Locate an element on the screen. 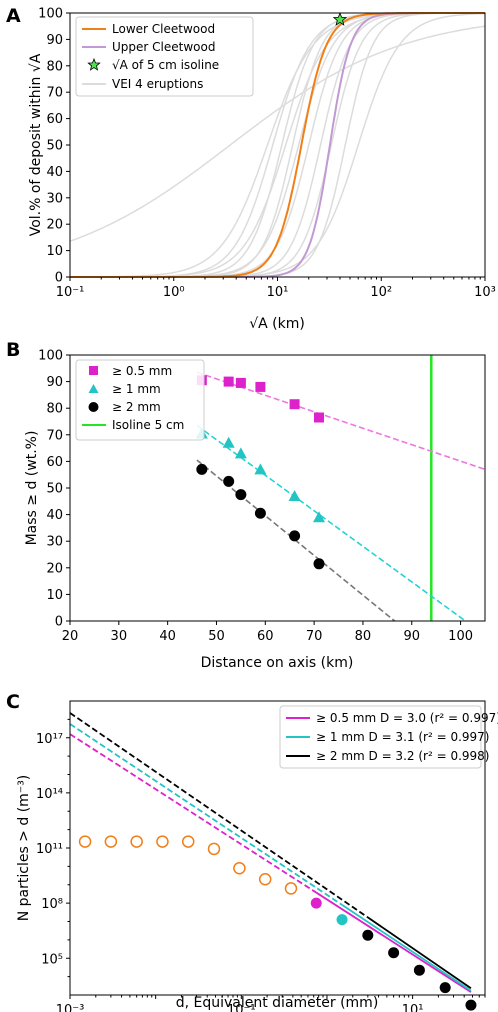 This screenshot has width=498, height=1012. legend-c-2mm-label: ≥ 2 mm D = 3.2 (r² = 0.998) is located at coordinates (402, 756).